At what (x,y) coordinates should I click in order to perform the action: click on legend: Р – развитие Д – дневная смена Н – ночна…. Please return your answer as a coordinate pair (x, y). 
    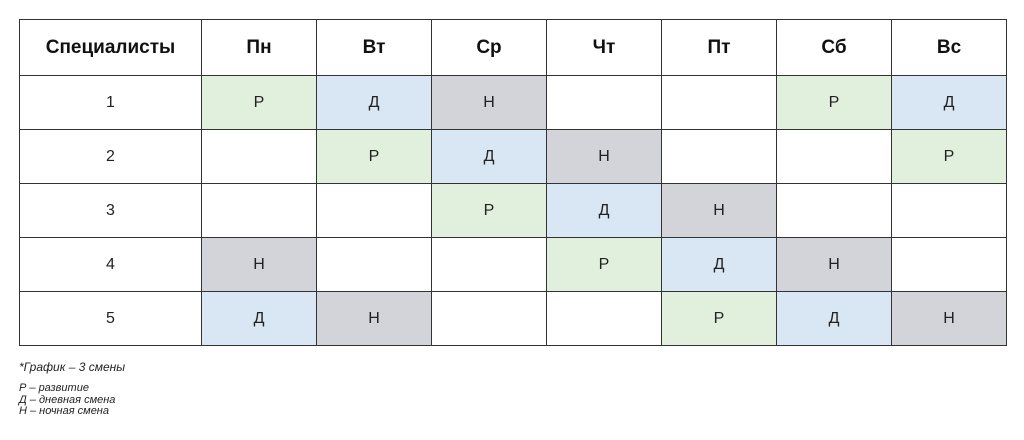
    Looking at the image, I should click on (67, 400).